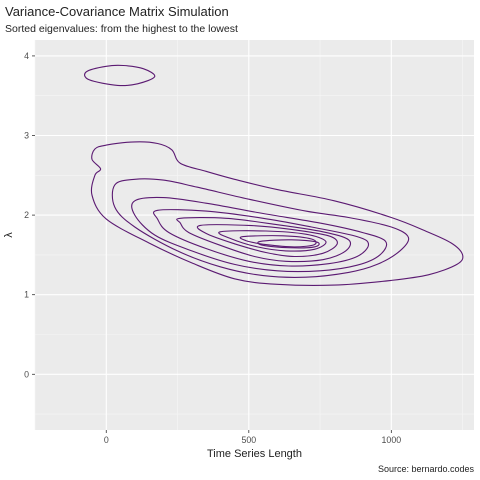 The width and height of the screenshot is (480, 480). I want to click on y-axis-label: λ, so click(9, 235).